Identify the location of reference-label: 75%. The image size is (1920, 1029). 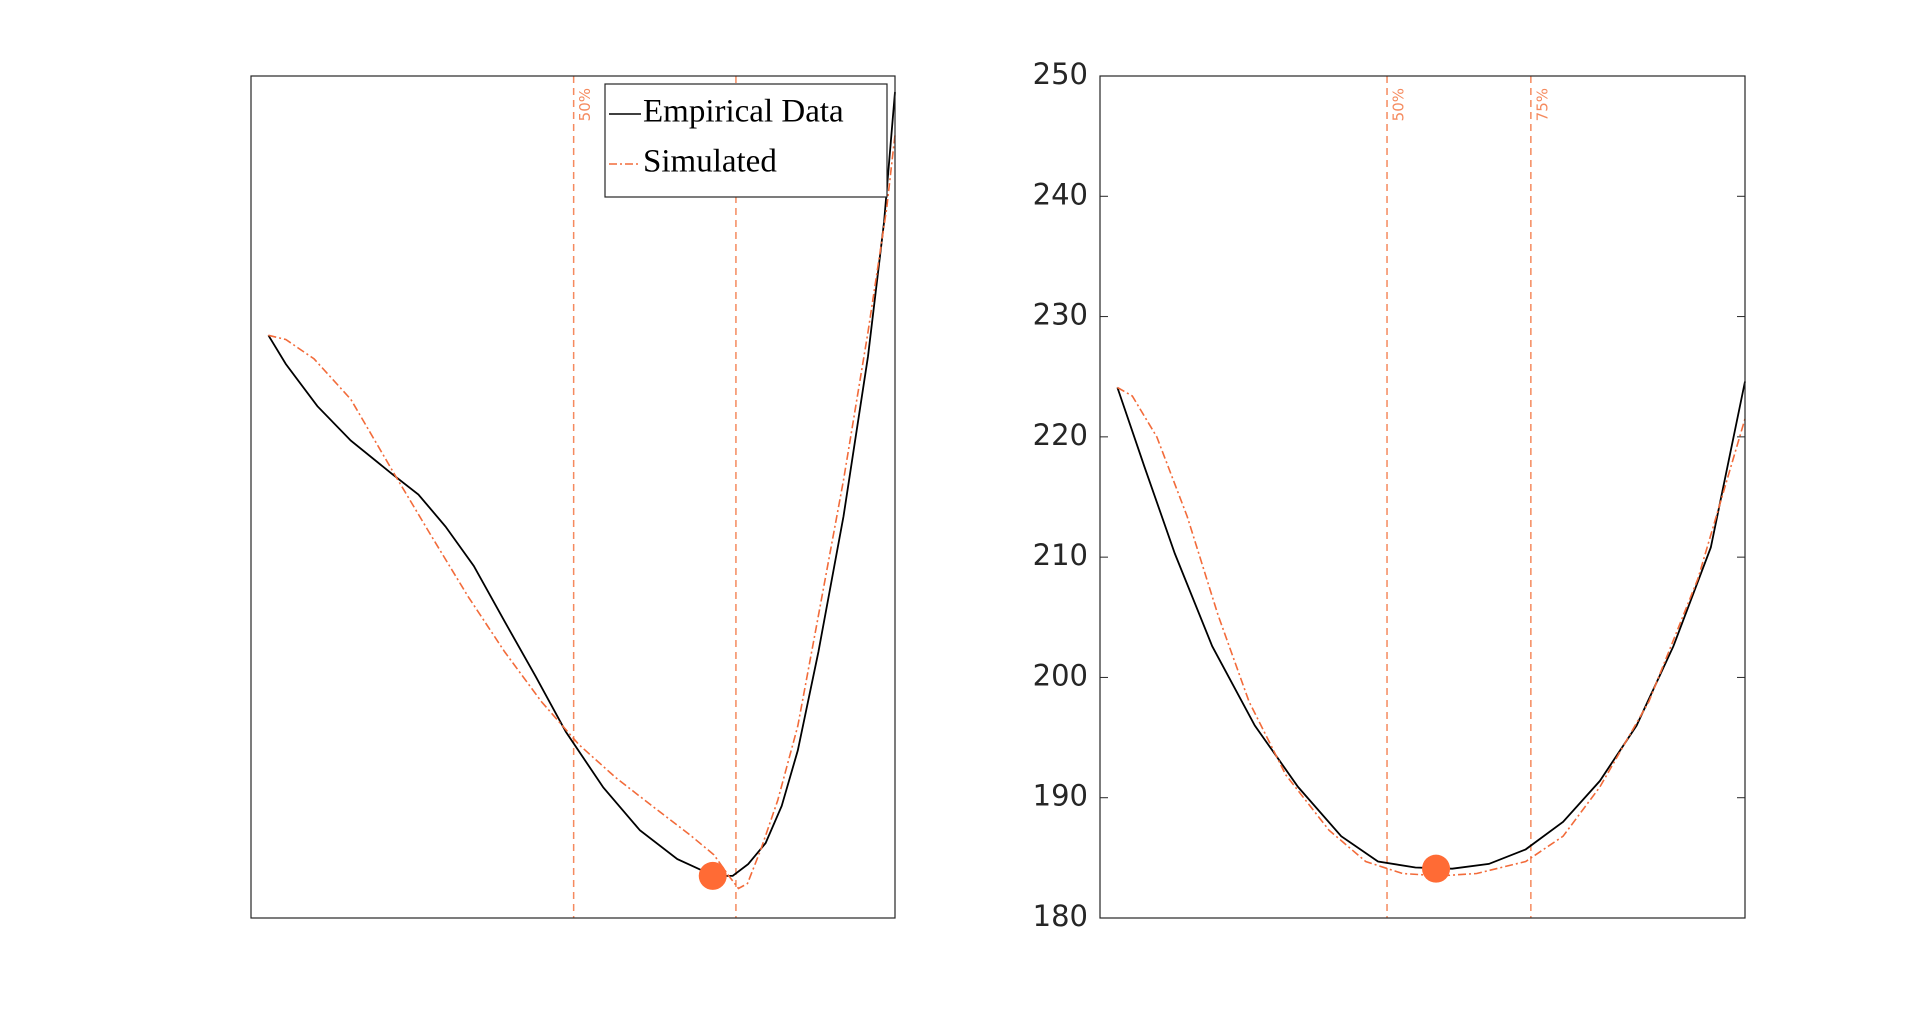
(1542, 104).